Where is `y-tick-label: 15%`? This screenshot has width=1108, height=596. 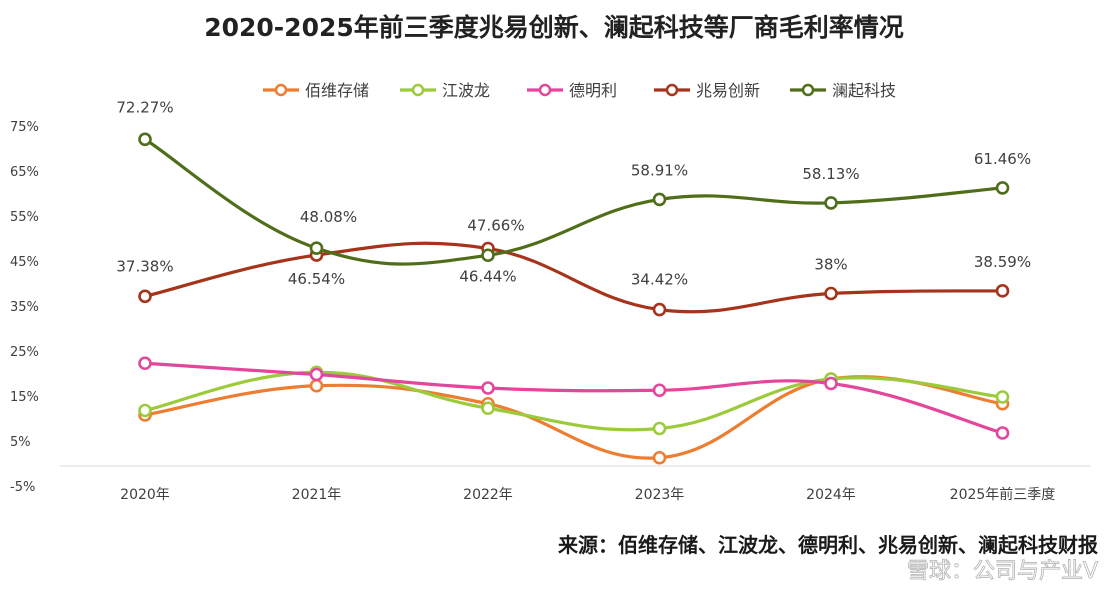
y-tick-label: 15% is located at coordinates (24, 397).